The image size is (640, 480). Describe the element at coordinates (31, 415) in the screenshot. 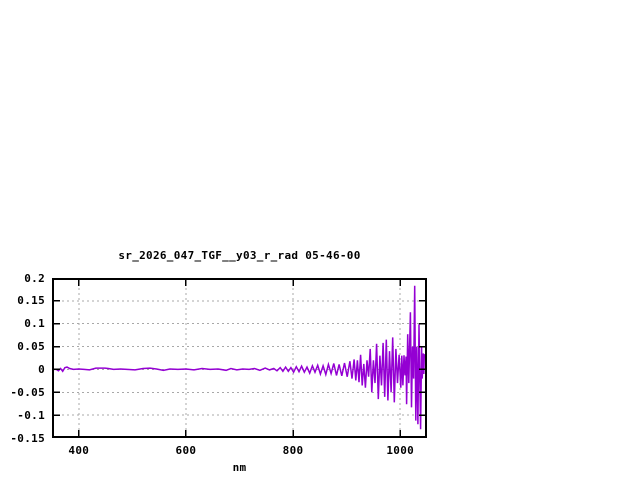

I see `y-tick-label: -0.1` at that location.